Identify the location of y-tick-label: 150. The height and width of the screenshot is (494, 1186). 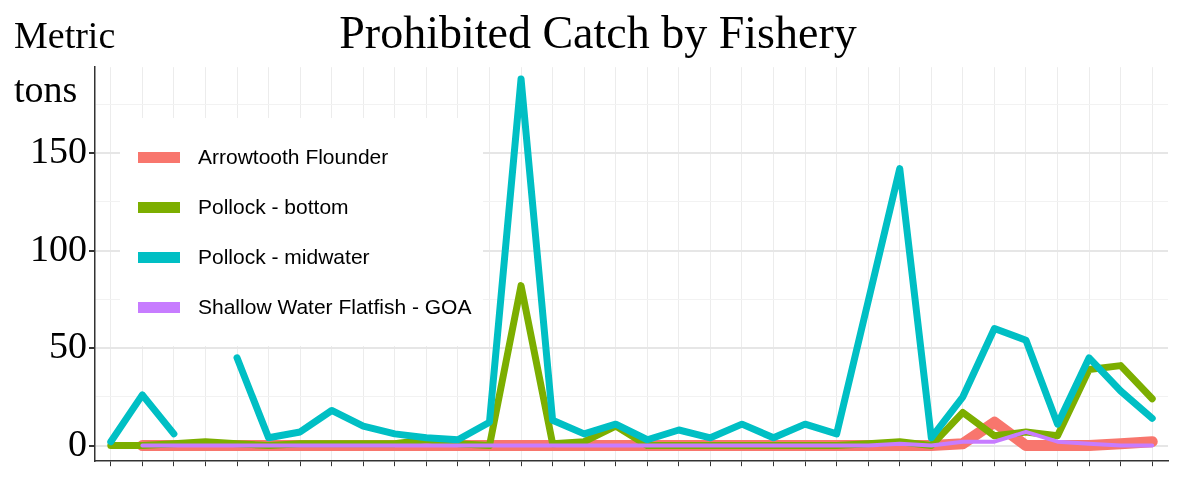
(58, 150).